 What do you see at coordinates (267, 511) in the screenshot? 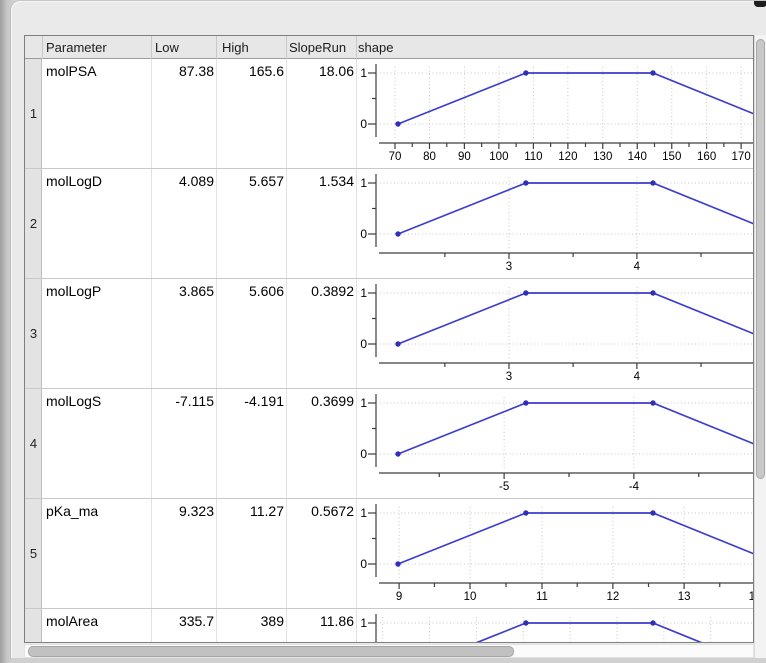
I see `high-cell: 11.27` at bounding box center [267, 511].